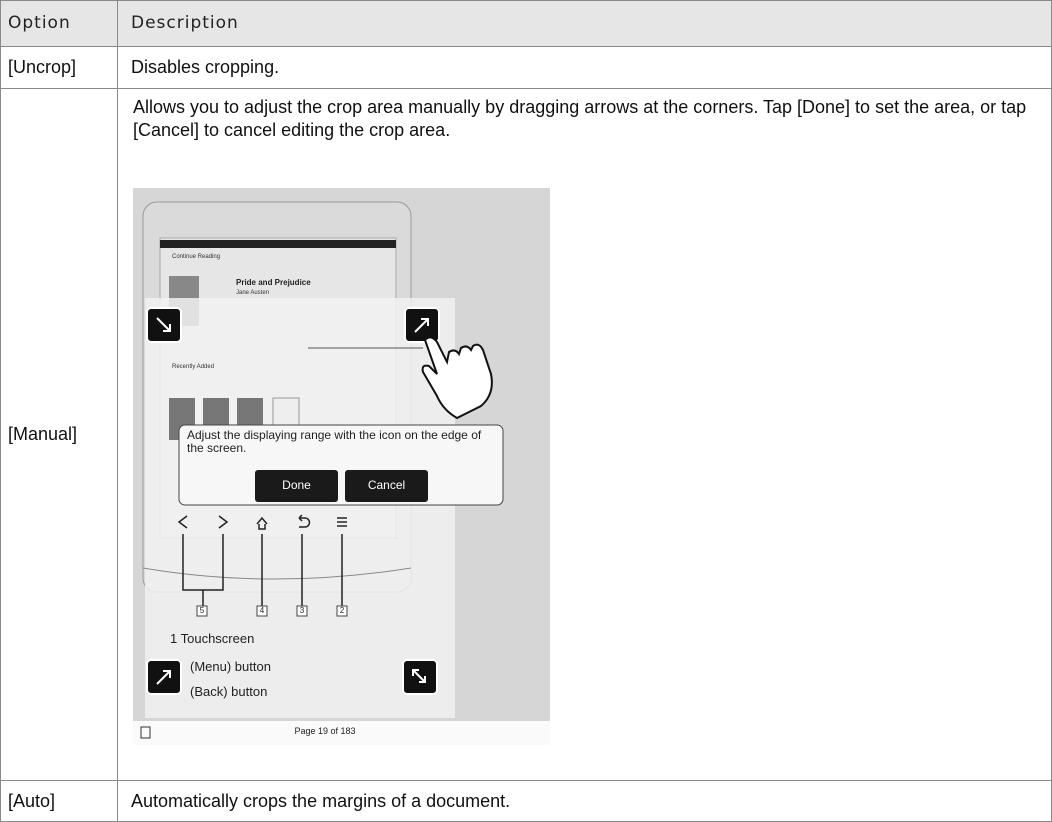 Image resolution: width=1052 pixels, height=822 pixels. I want to click on page-footer: Page 19 of 183, so click(325, 731).